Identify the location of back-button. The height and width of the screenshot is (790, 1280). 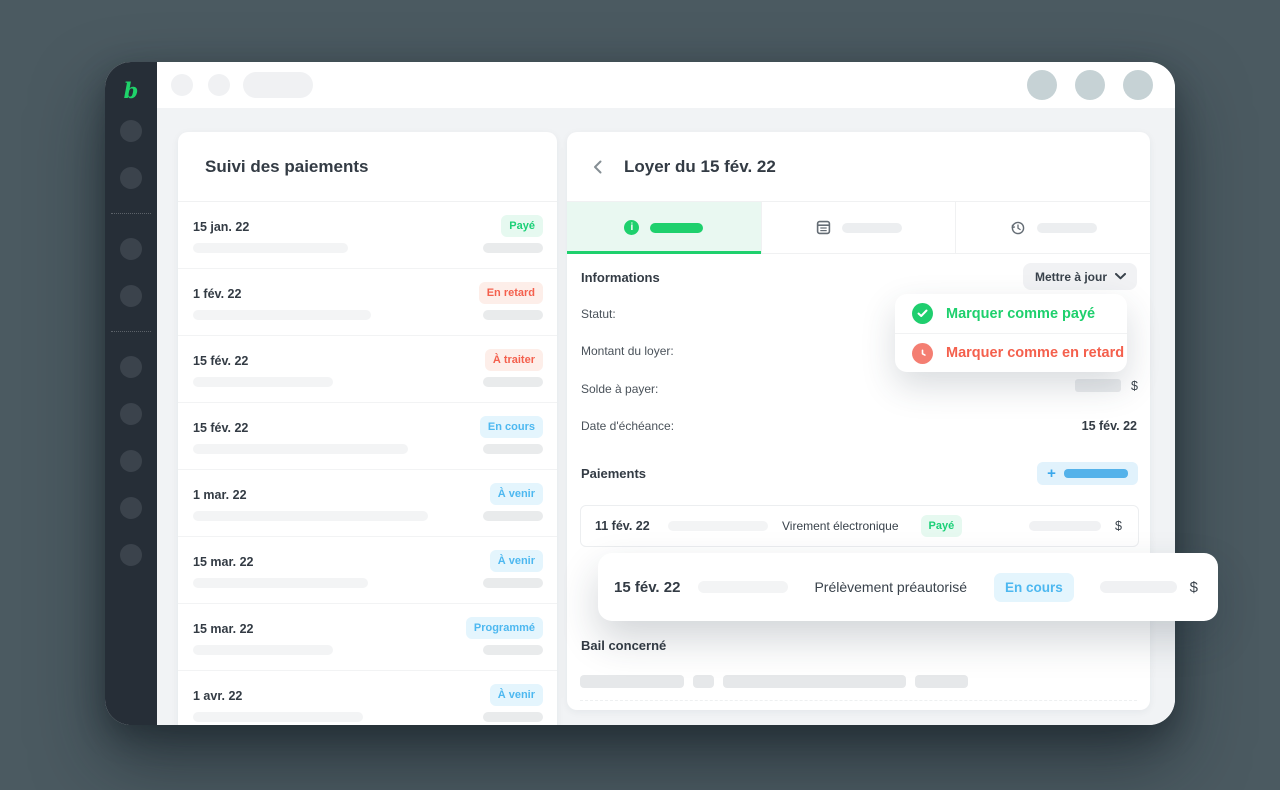
(600, 167).